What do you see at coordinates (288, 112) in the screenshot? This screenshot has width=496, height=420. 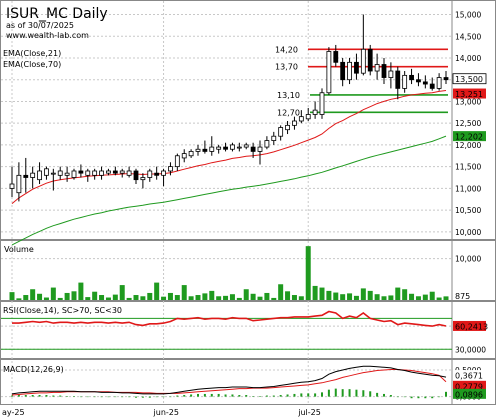 I see `level-label: 12,70` at bounding box center [288, 112].